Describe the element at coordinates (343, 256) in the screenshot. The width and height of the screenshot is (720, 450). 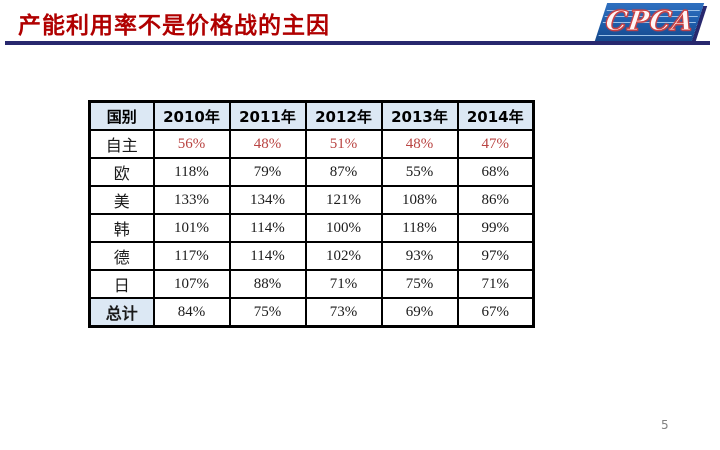
I see `value-cell: 102%` at that location.